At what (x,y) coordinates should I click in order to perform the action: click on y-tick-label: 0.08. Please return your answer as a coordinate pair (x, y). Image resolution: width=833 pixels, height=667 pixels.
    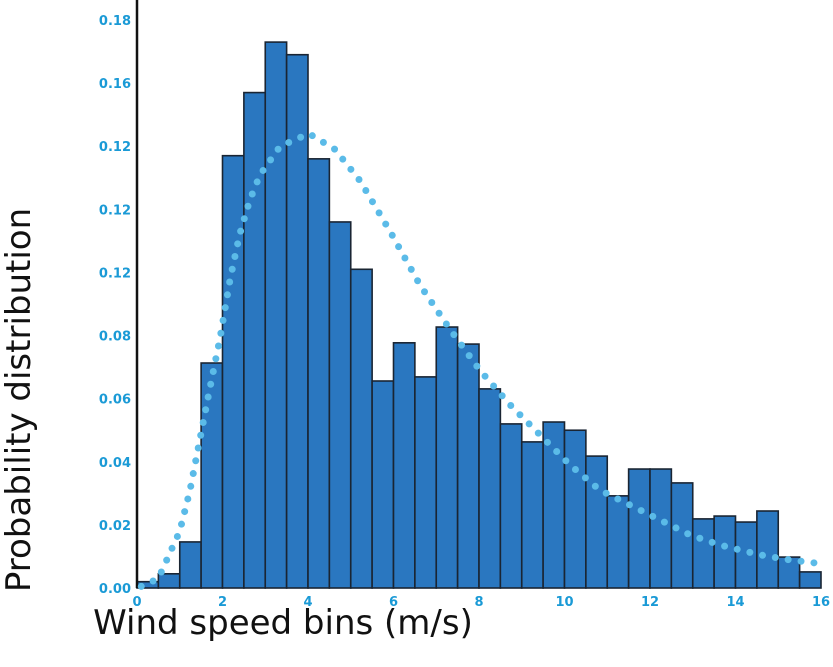
    Looking at the image, I should click on (115, 337).